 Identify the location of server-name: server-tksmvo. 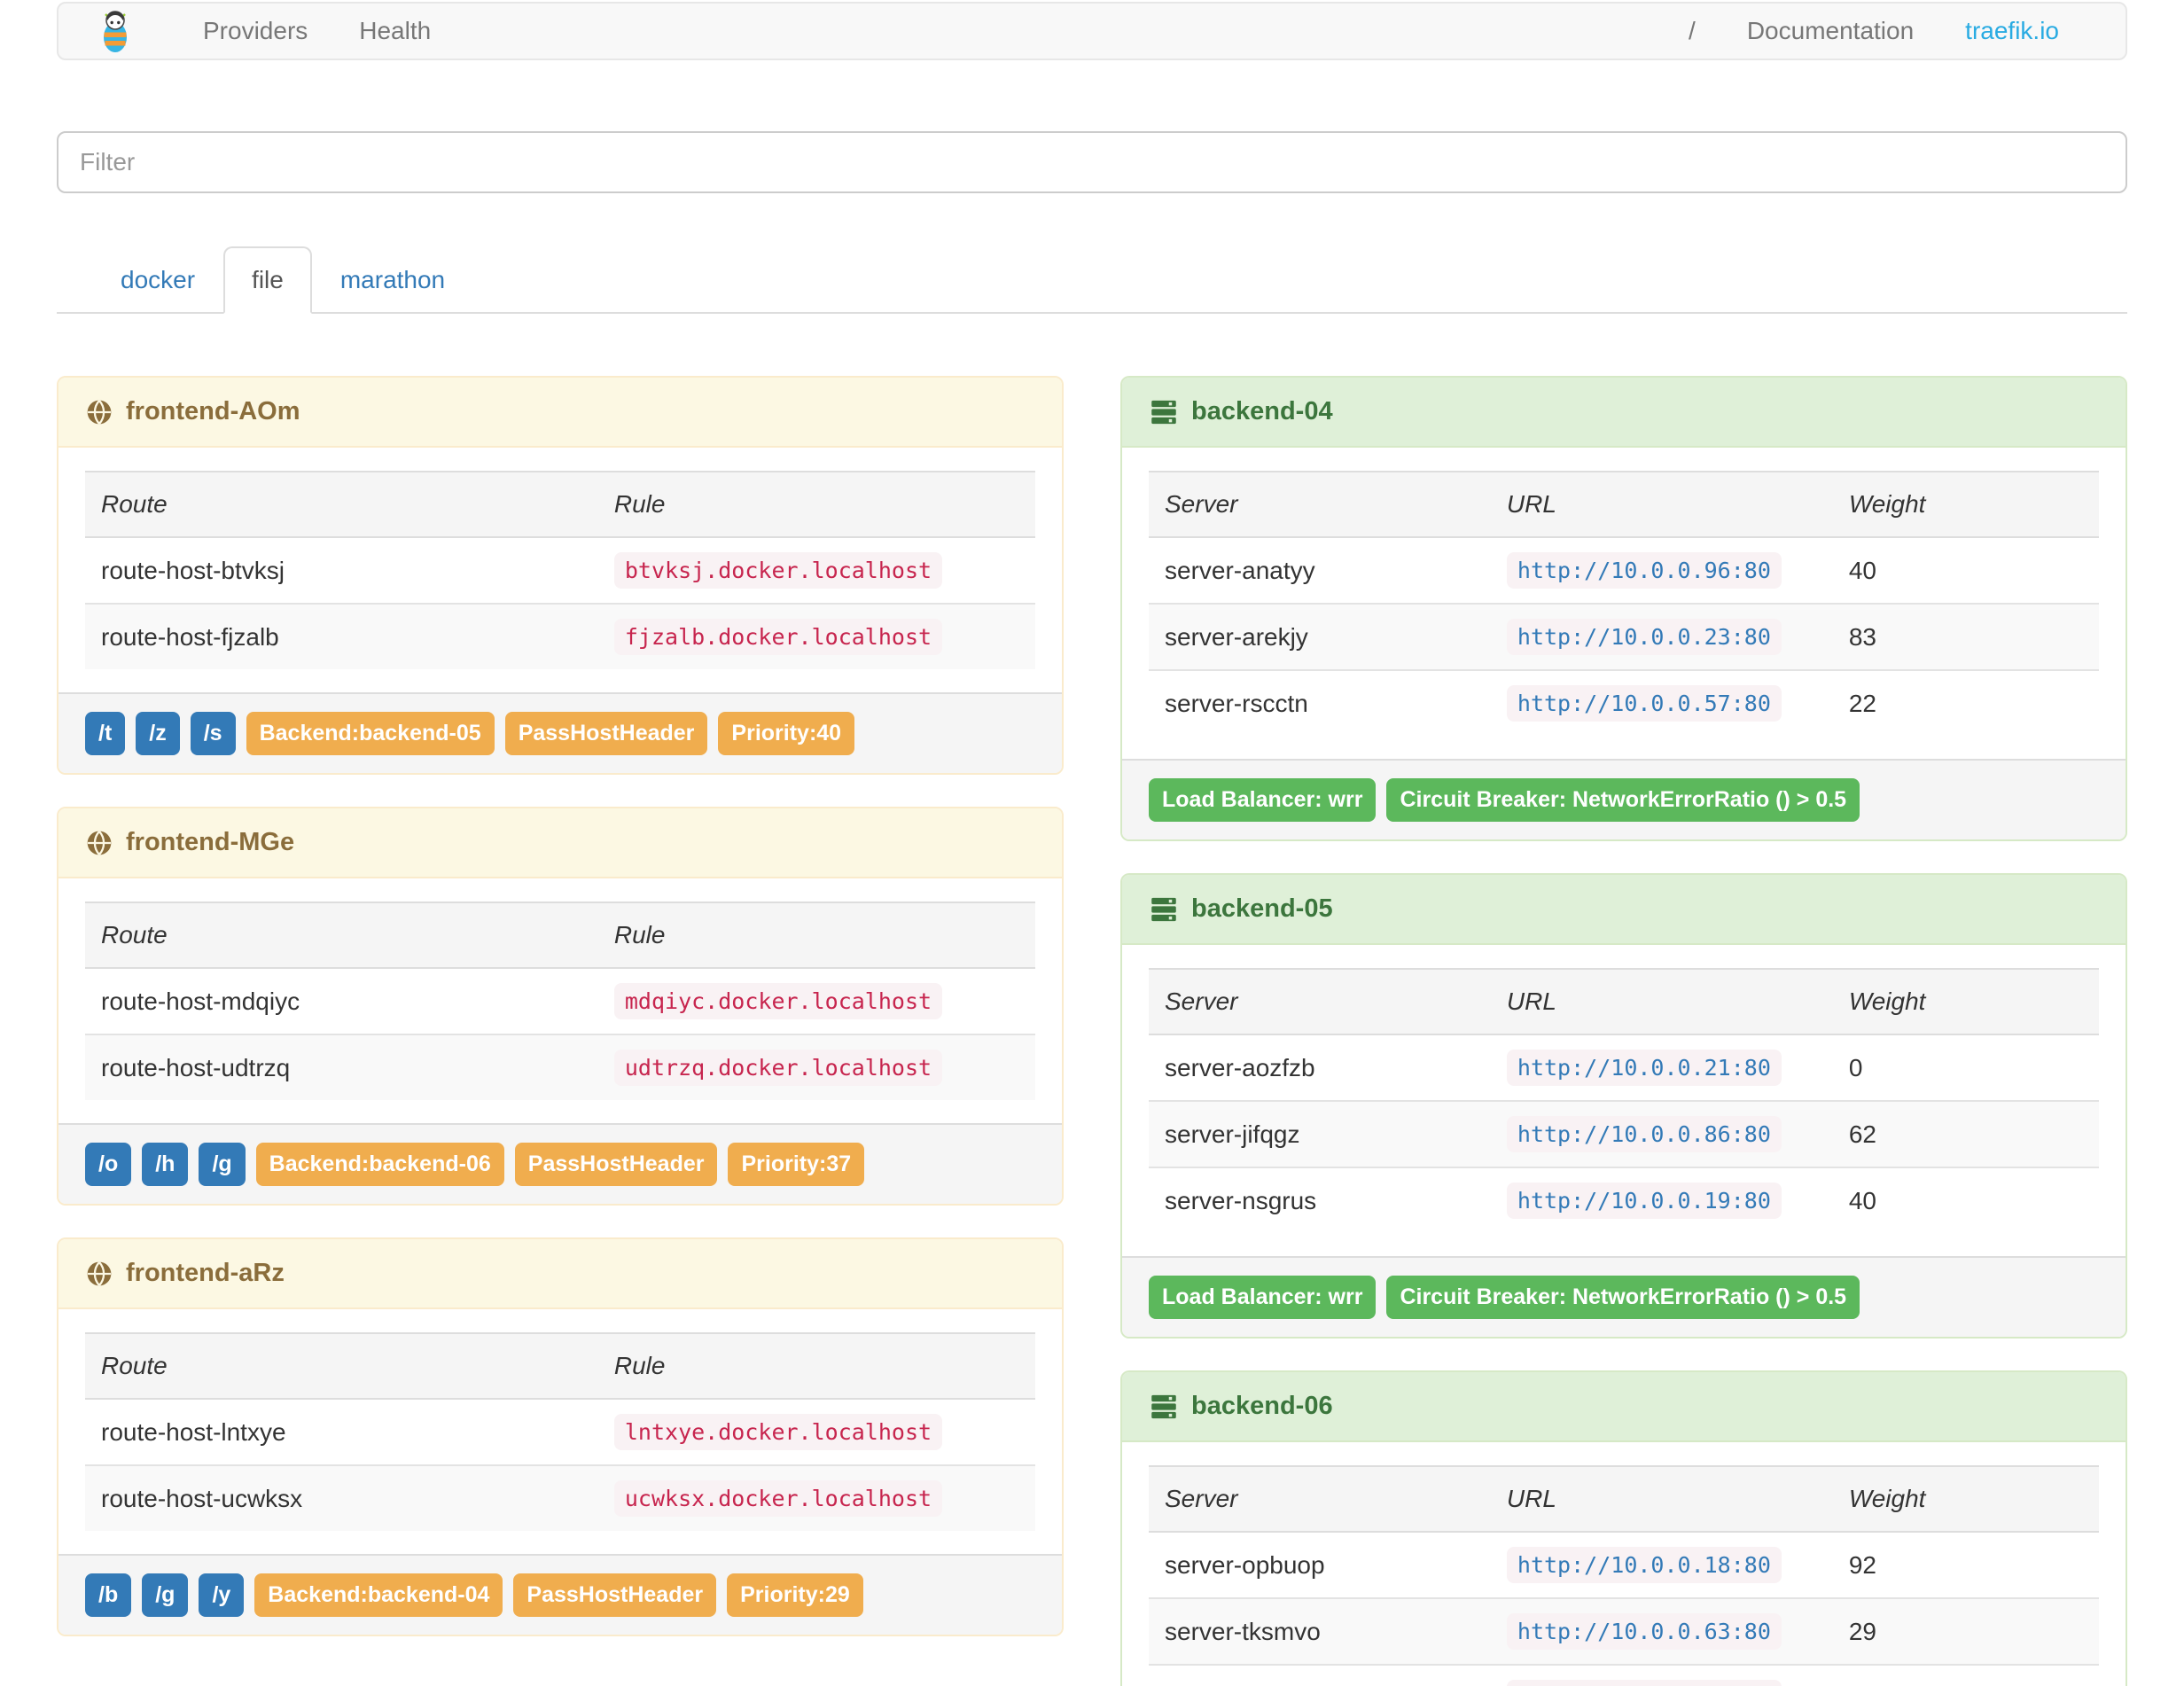
(1320, 1631).